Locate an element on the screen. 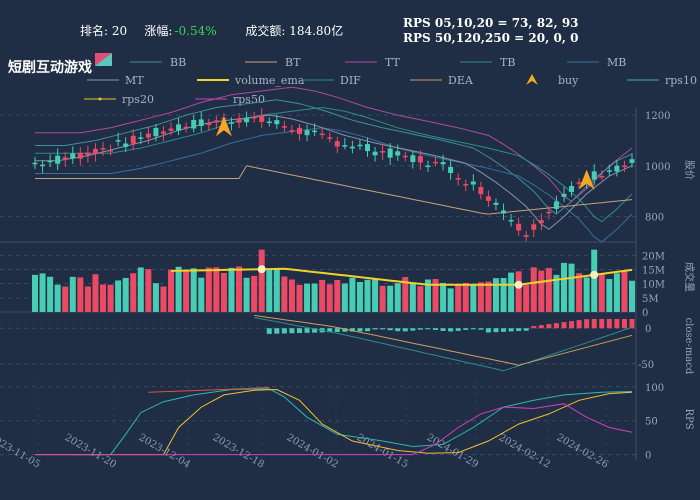  legend-label-mt: MT is located at coordinates (134, 80).